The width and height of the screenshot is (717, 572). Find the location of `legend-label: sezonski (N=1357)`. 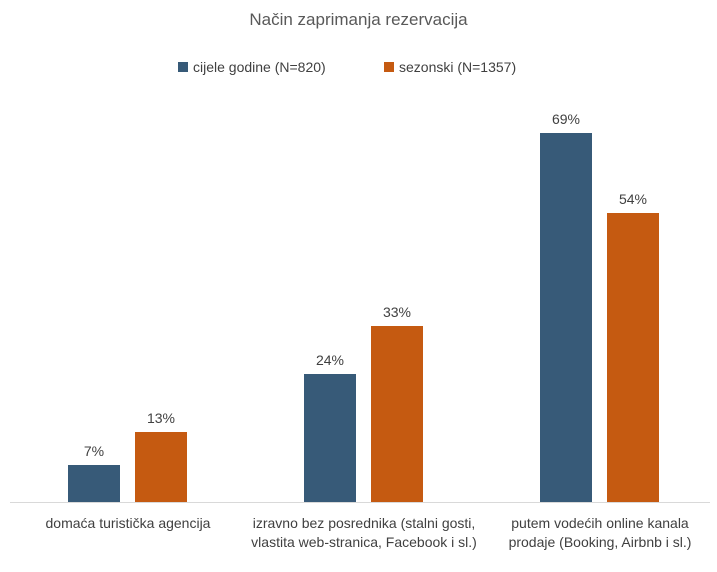

legend-label: sezonski (N=1357) is located at coordinates (458, 67).